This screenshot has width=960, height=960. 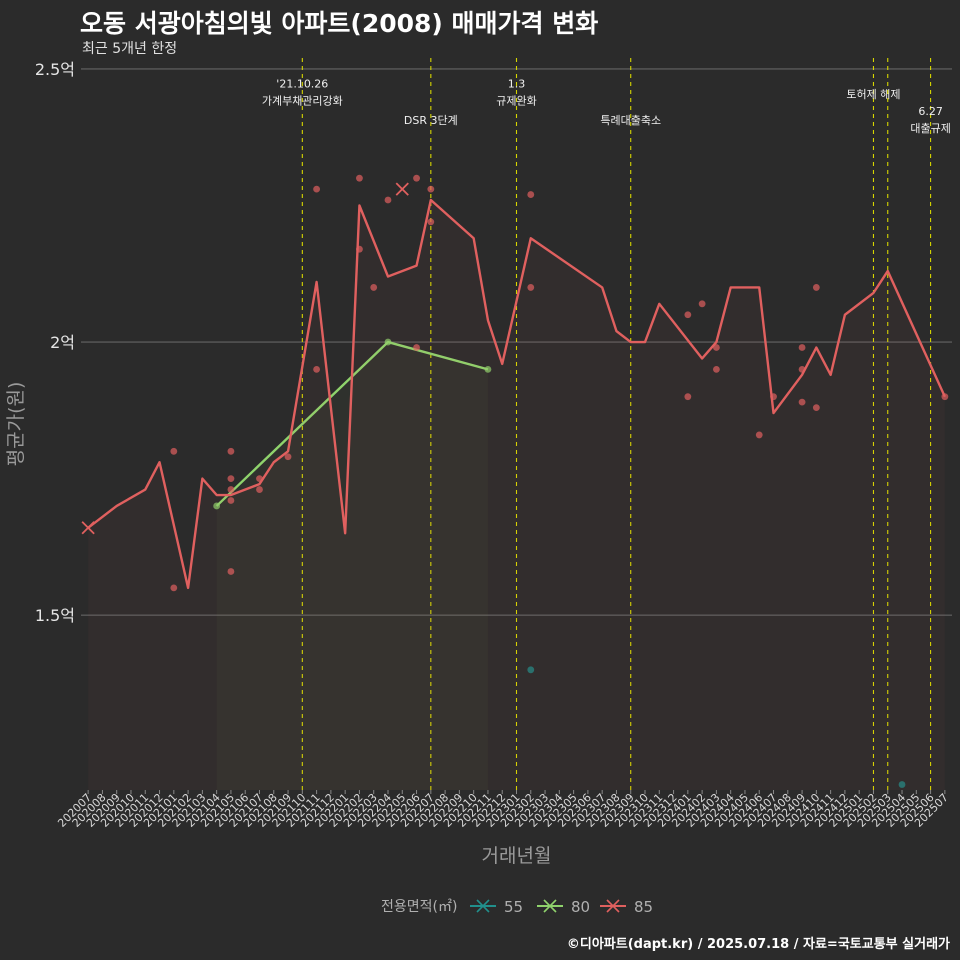 I want to click on y-tick-label: 1.5억, so click(x=55, y=615).